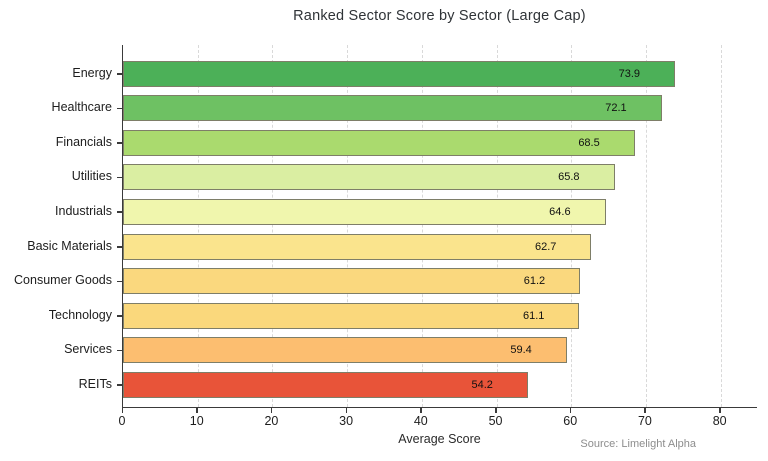 This screenshot has width=768, height=461. I want to click on y-label-healthcare: Healthcare, so click(81, 107).